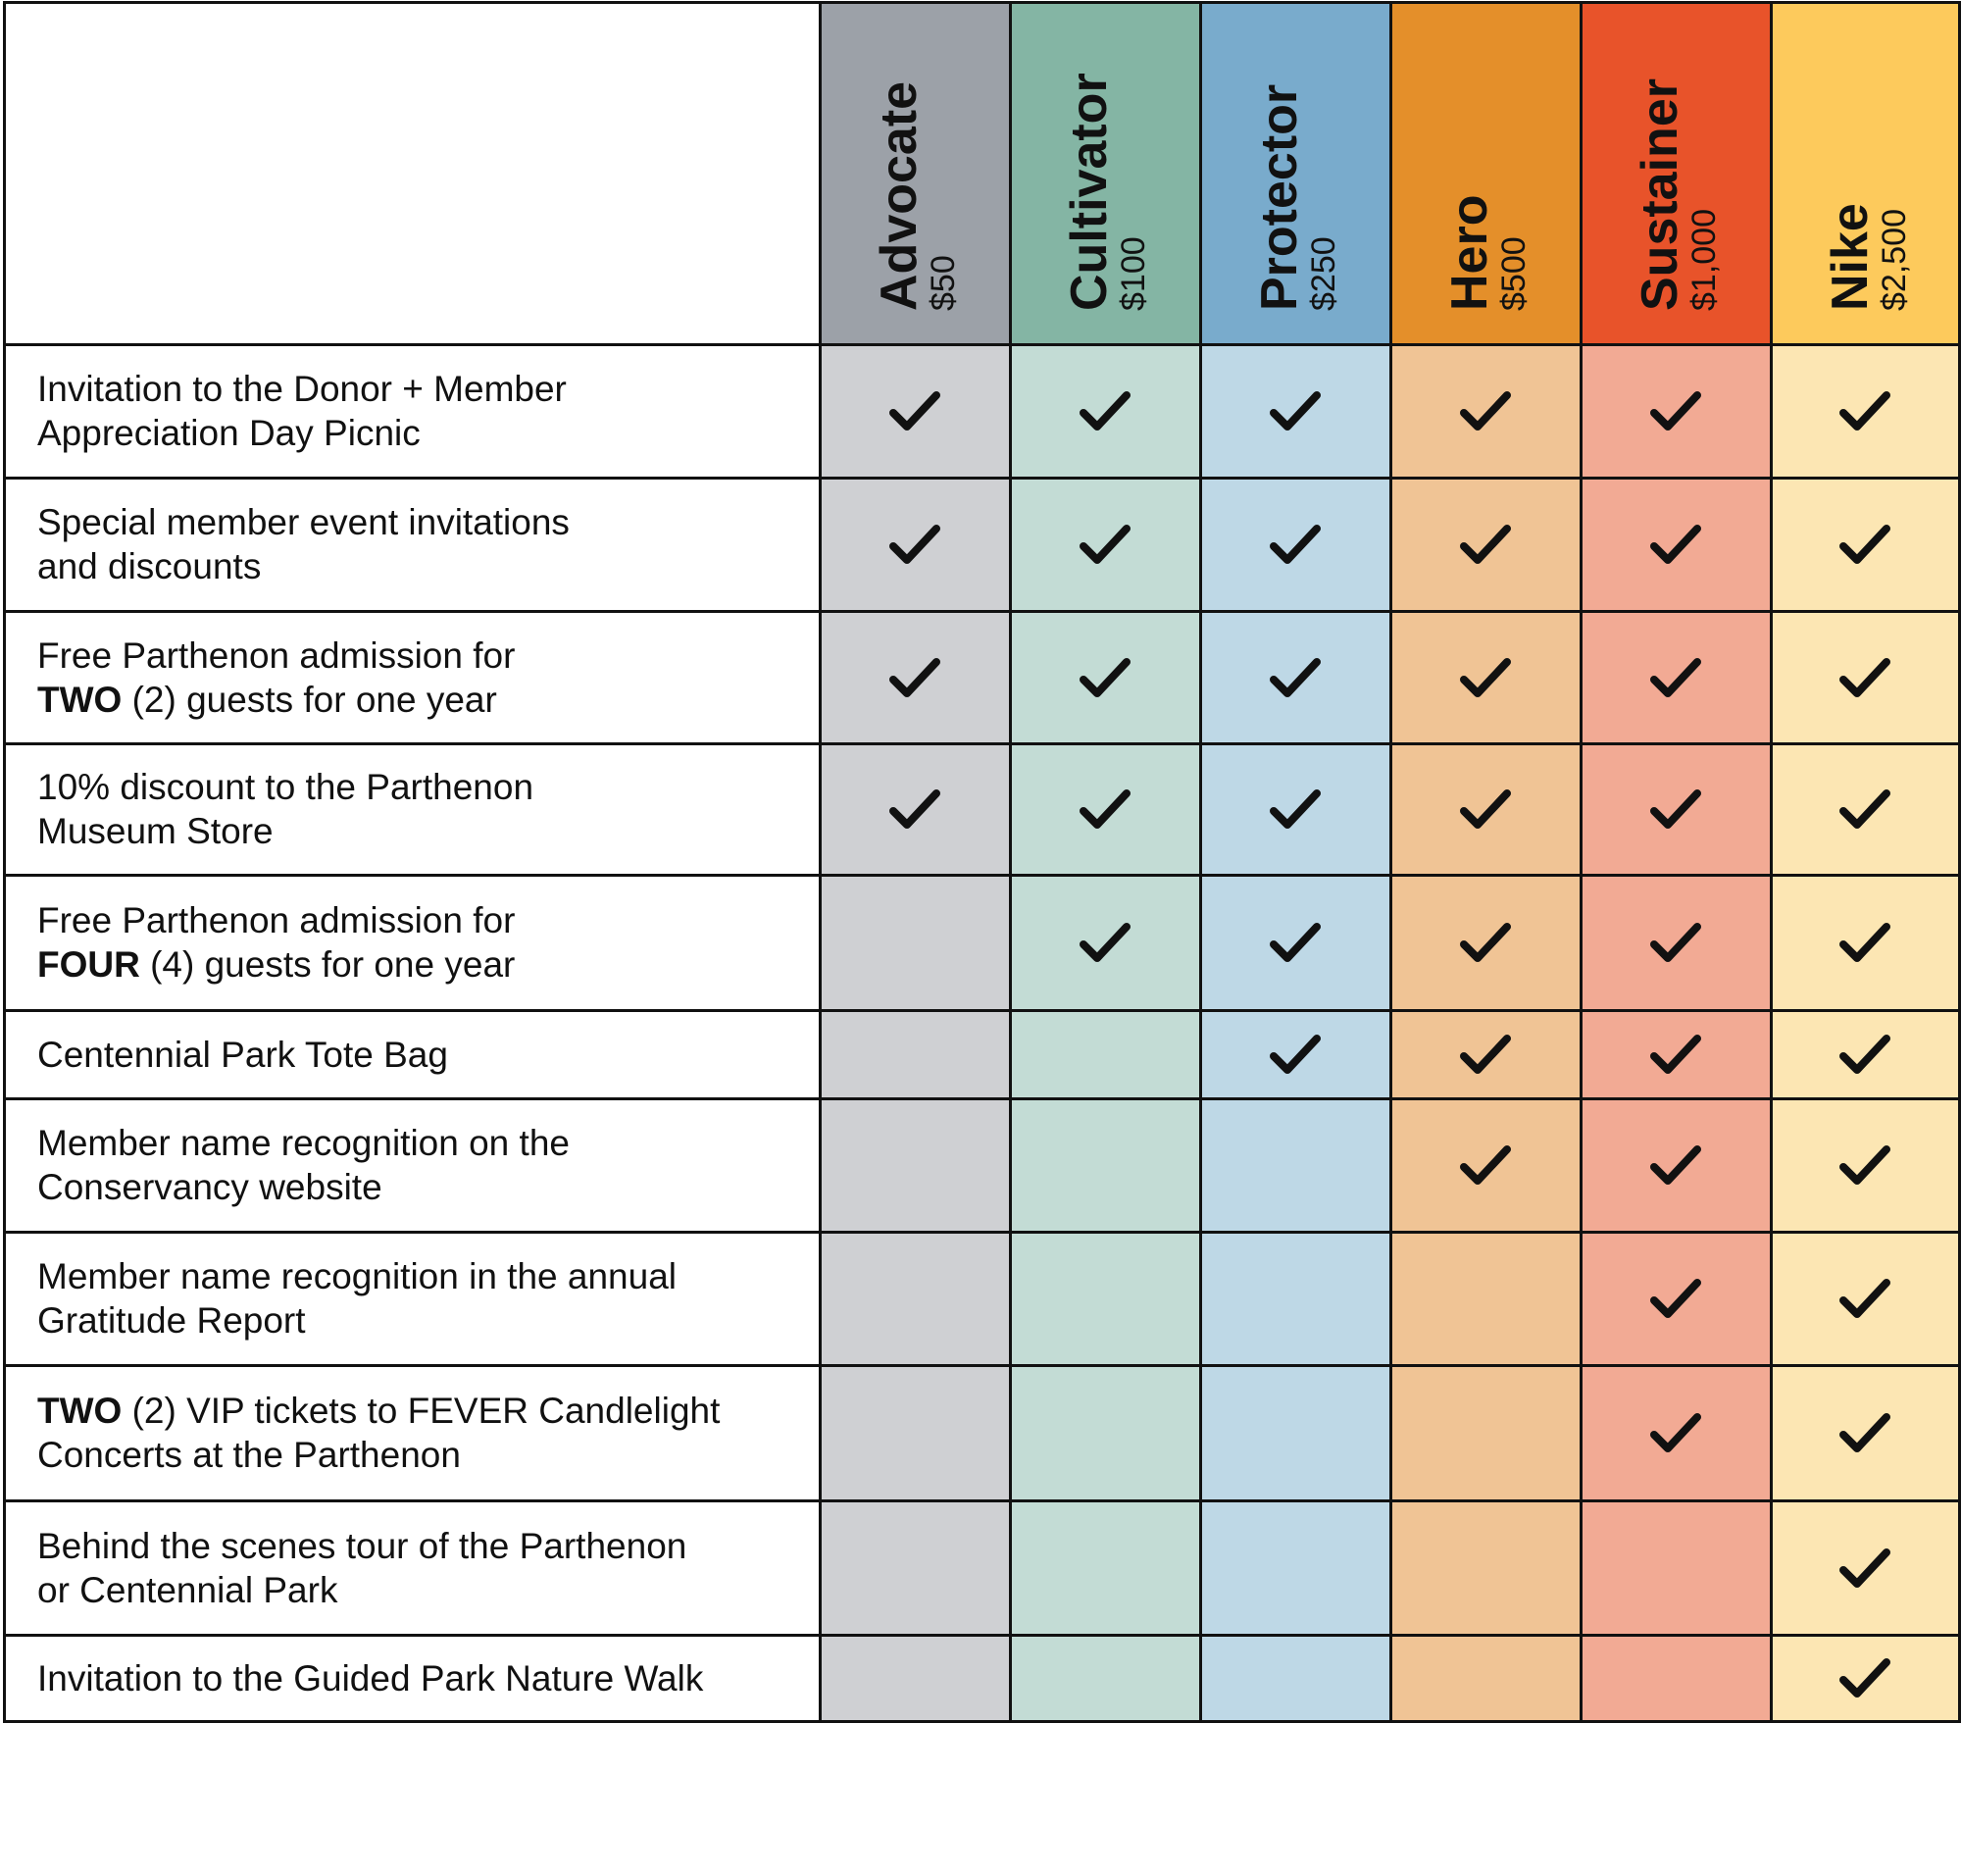 This screenshot has width=1961, height=1876. Describe the element at coordinates (1514, 273) in the screenshot. I see `tier-price: $500` at that location.